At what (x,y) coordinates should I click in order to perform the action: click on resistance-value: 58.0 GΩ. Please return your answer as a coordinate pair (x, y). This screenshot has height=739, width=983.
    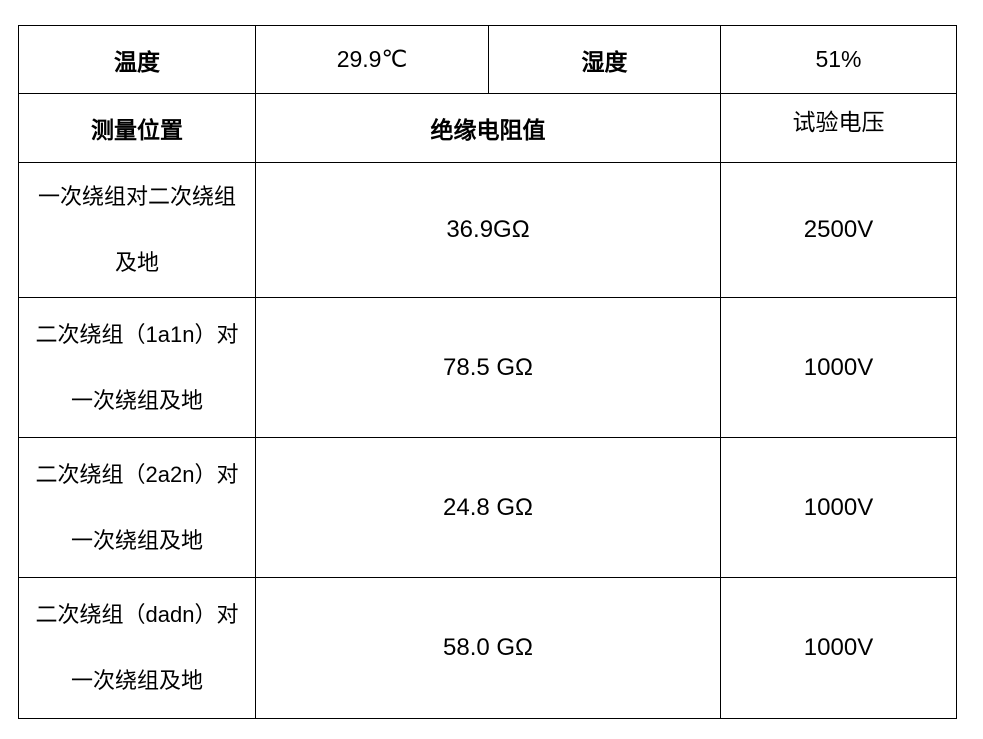
    Looking at the image, I should click on (488, 648).